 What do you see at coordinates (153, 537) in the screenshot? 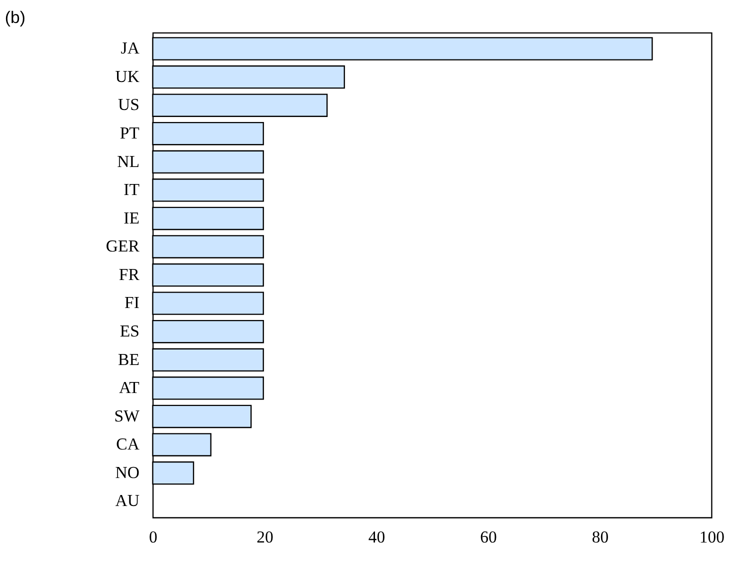
I see `x-tick-label: 0` at bounding box center [153, 537].